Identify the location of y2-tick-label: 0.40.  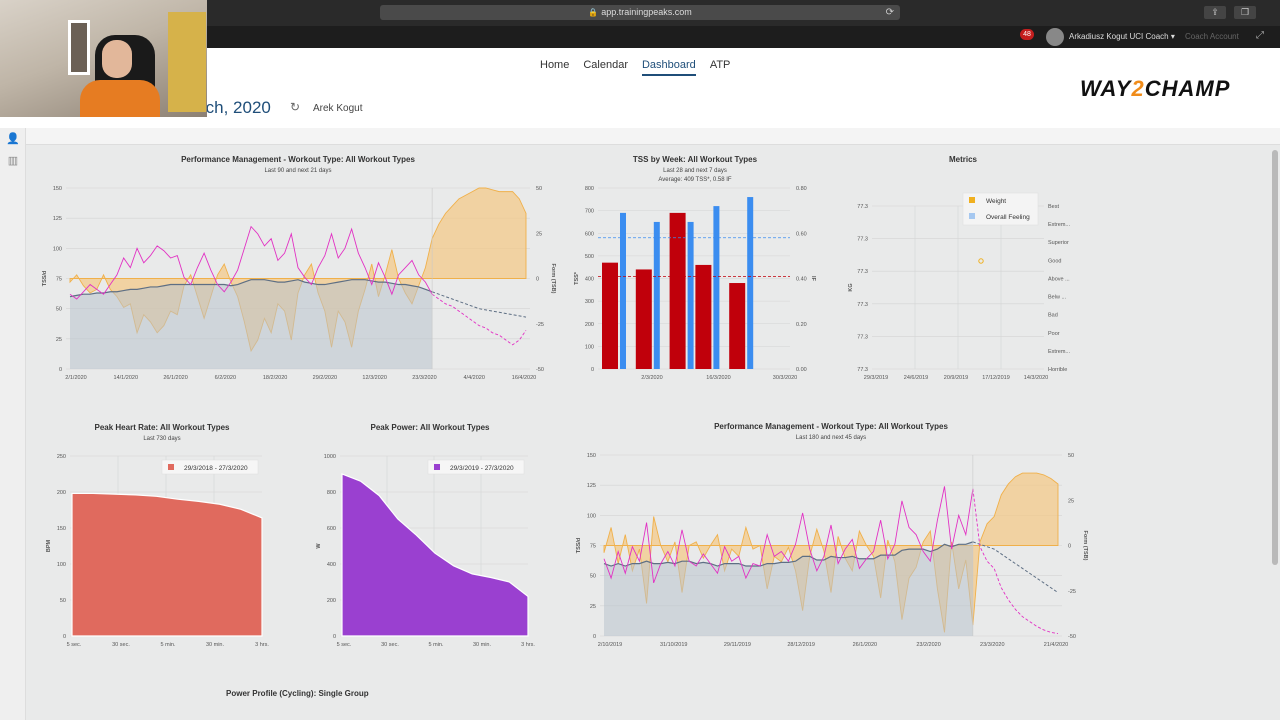
(801, 280).